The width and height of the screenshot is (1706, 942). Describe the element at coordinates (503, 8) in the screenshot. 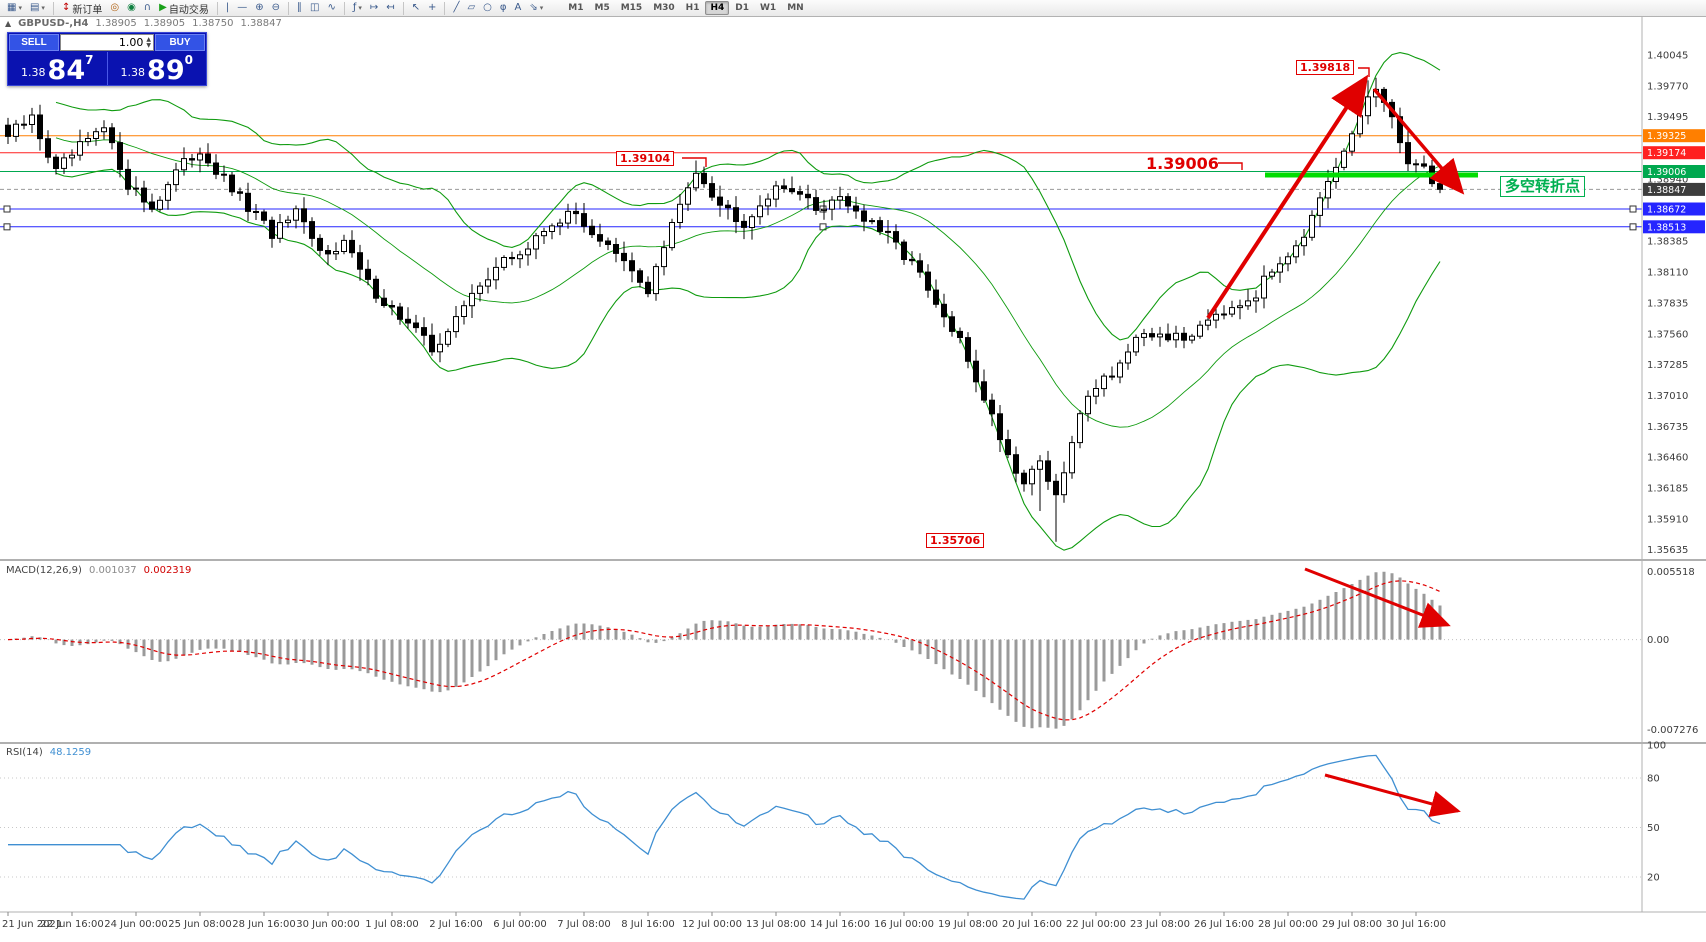

I see `fibonacci-tool-button: φ` at that location.